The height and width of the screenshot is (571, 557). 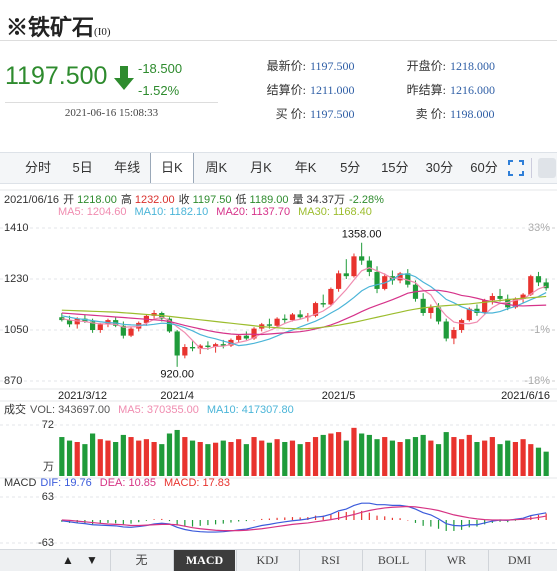 What do you see at coordinates (184, 200) in the screenshot?
I see `info-label: 收` at bounding box center [184, 200].